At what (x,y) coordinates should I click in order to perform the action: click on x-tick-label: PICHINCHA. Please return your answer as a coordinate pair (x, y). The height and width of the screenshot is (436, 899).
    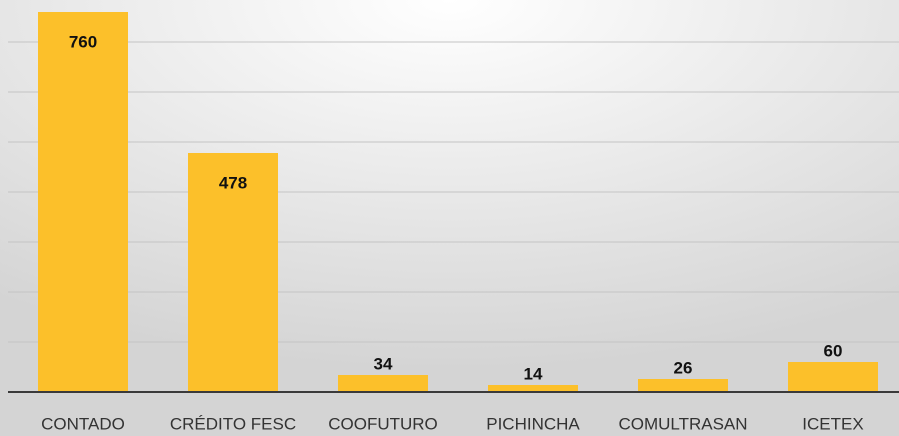
    Looking at the image, I should click on (533, 423).